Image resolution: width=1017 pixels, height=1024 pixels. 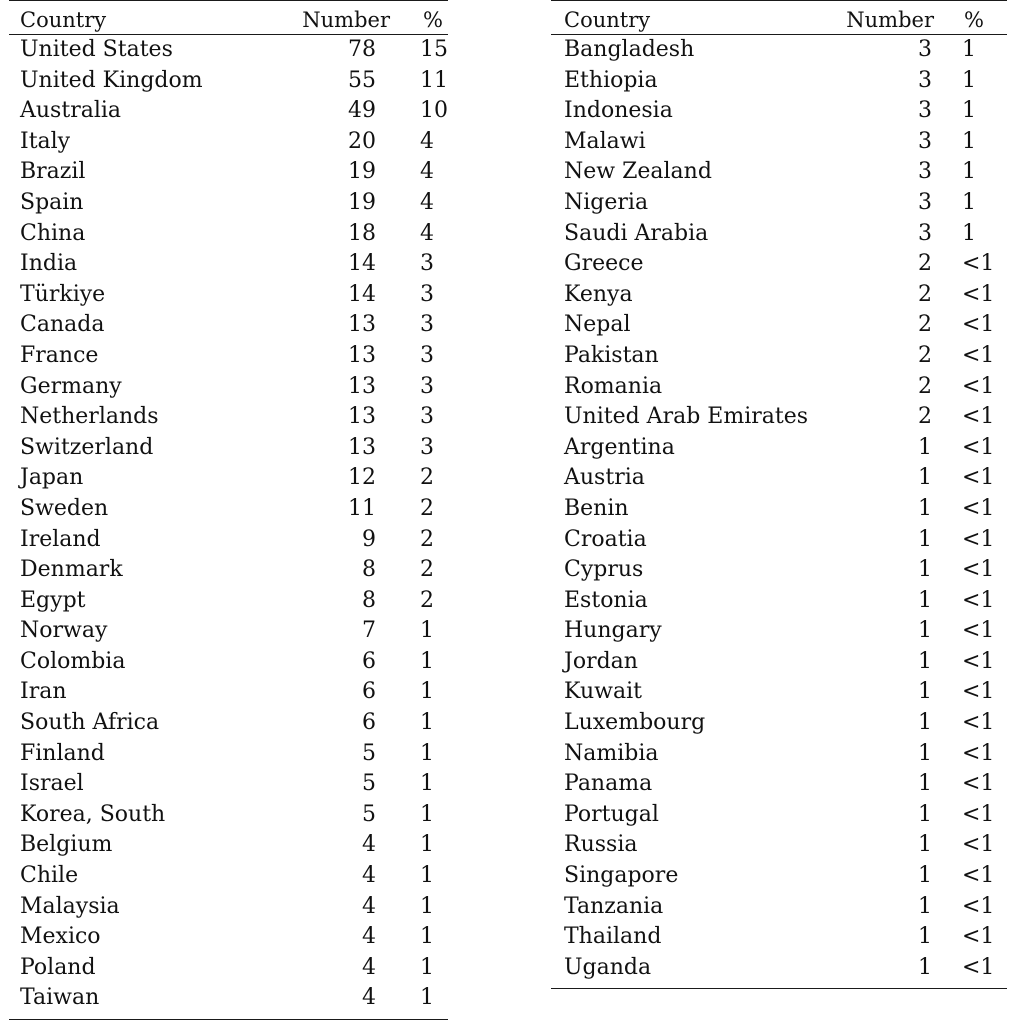 I want to click on table-row: Germany 13 3, so click(x=228, y=387).